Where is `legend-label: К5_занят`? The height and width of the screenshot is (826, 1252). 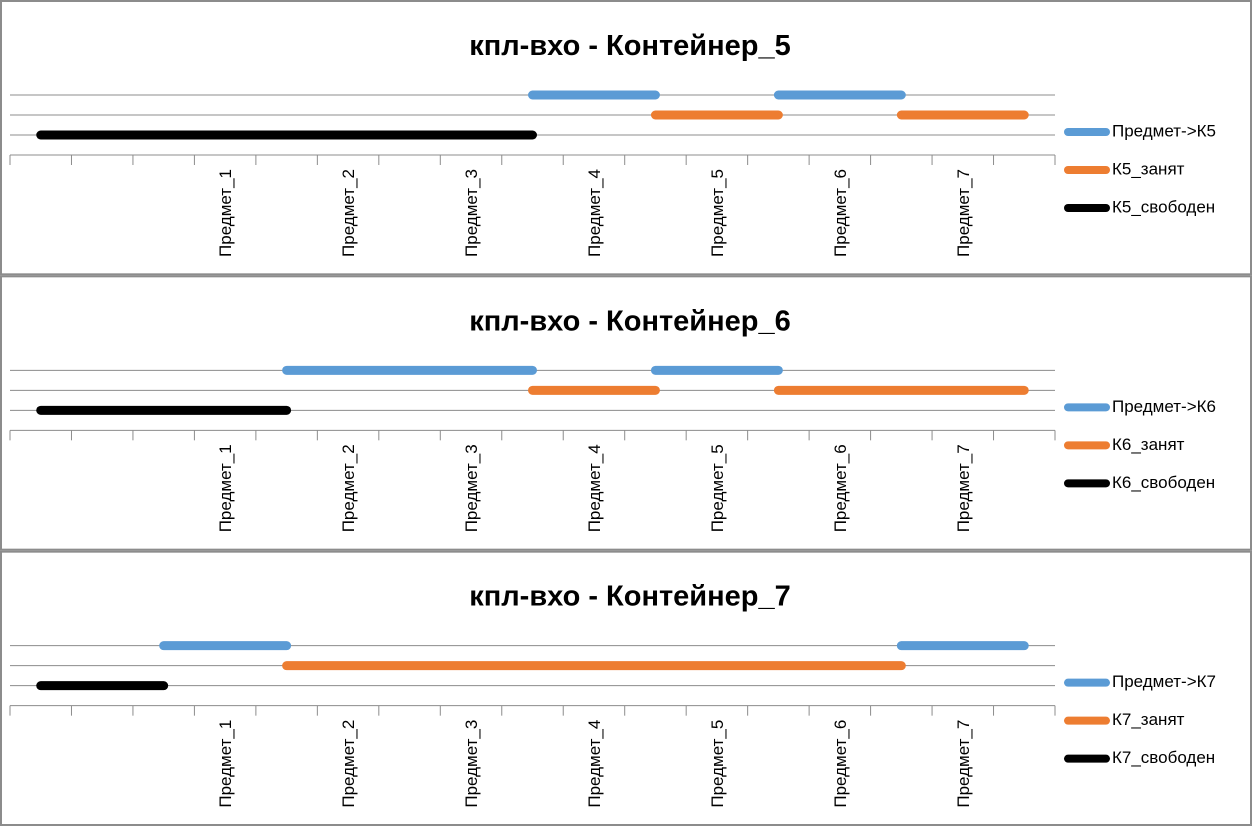 legend-label: К5_занят is located at coordinates (1148, 168).